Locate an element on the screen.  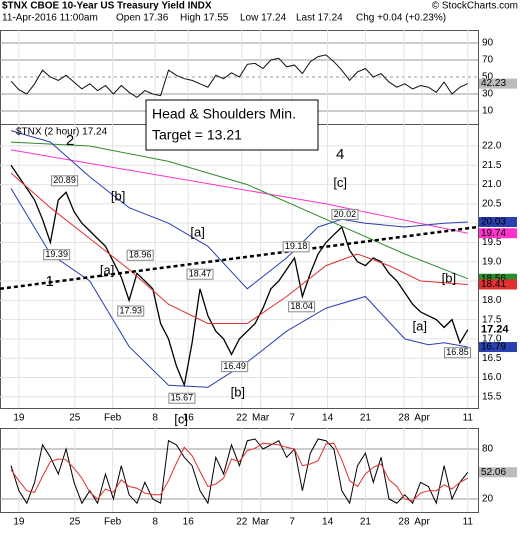
x-tick-label: 25 is located at coordinates (75, 418).